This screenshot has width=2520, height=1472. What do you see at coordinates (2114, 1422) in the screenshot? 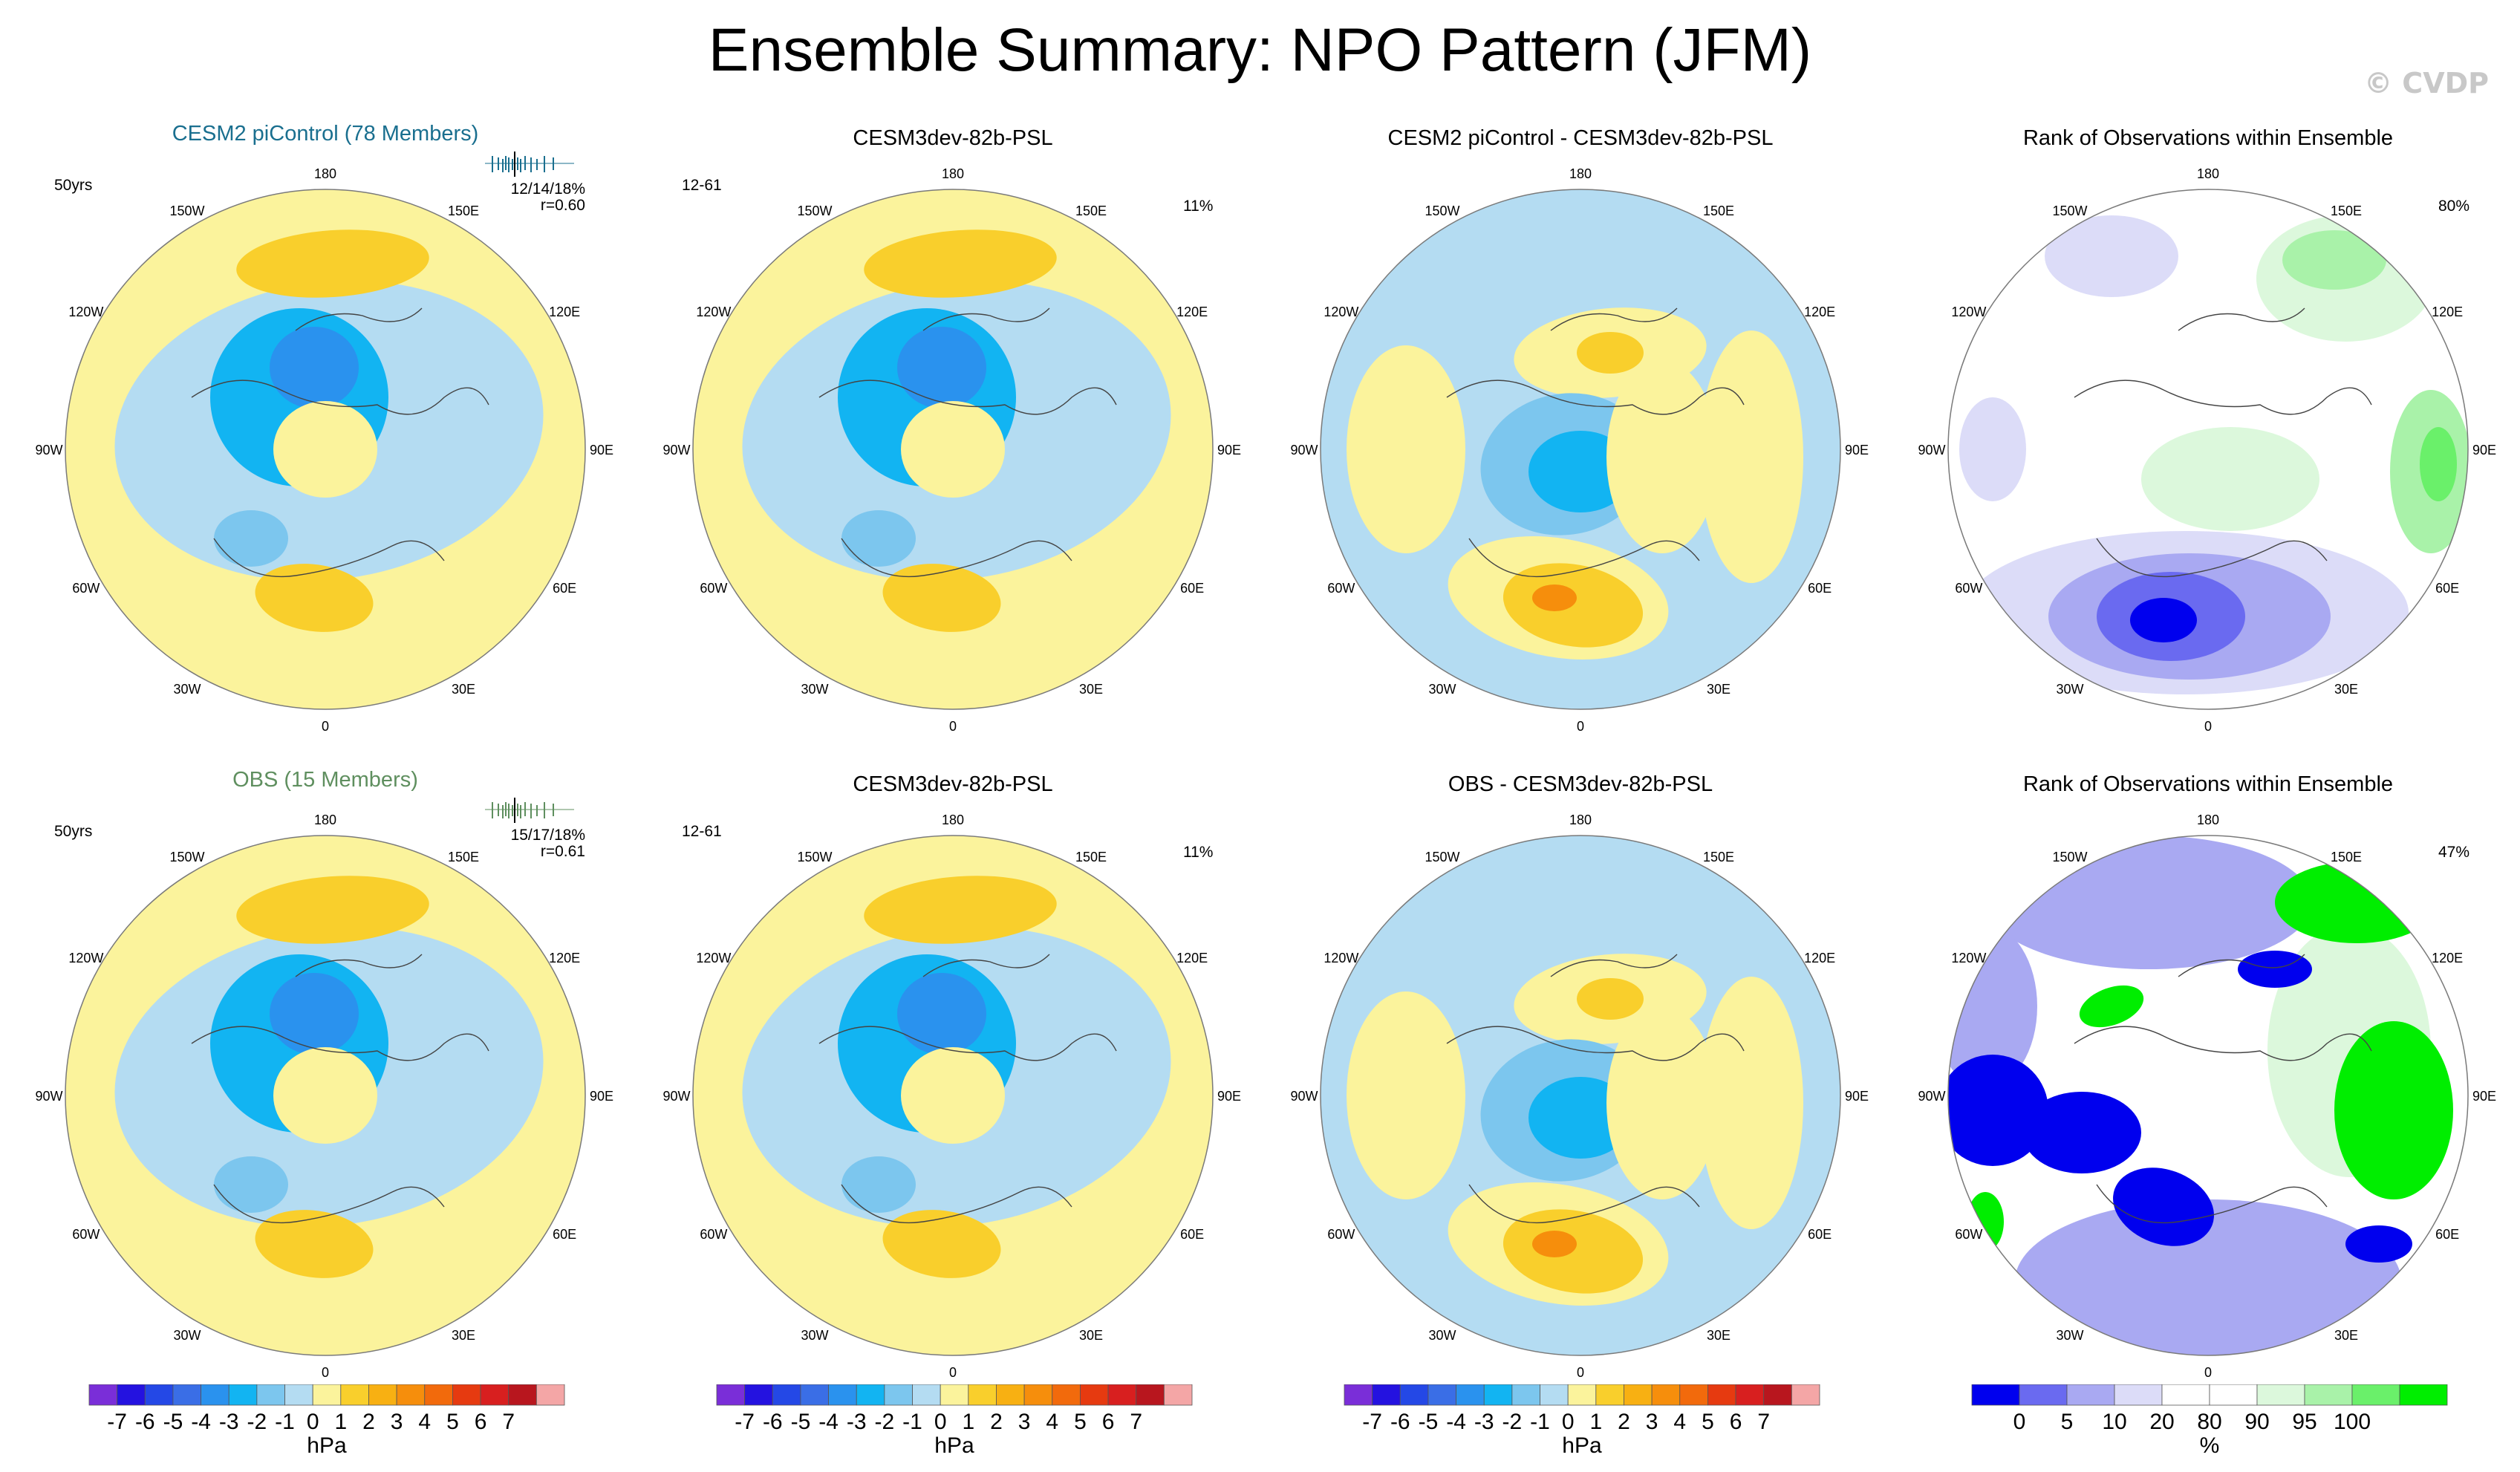
I see `colorbar-tick-label: 10` at bounding box center [2114, 1422].